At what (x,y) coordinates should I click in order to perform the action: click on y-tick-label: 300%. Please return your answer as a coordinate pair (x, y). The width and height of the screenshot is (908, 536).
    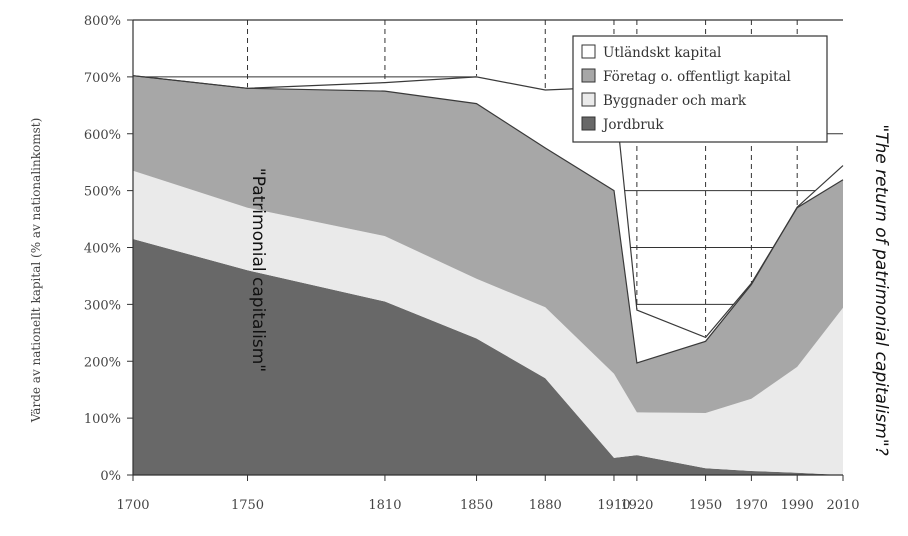
    Looking at the image, I should click on (102, 305).